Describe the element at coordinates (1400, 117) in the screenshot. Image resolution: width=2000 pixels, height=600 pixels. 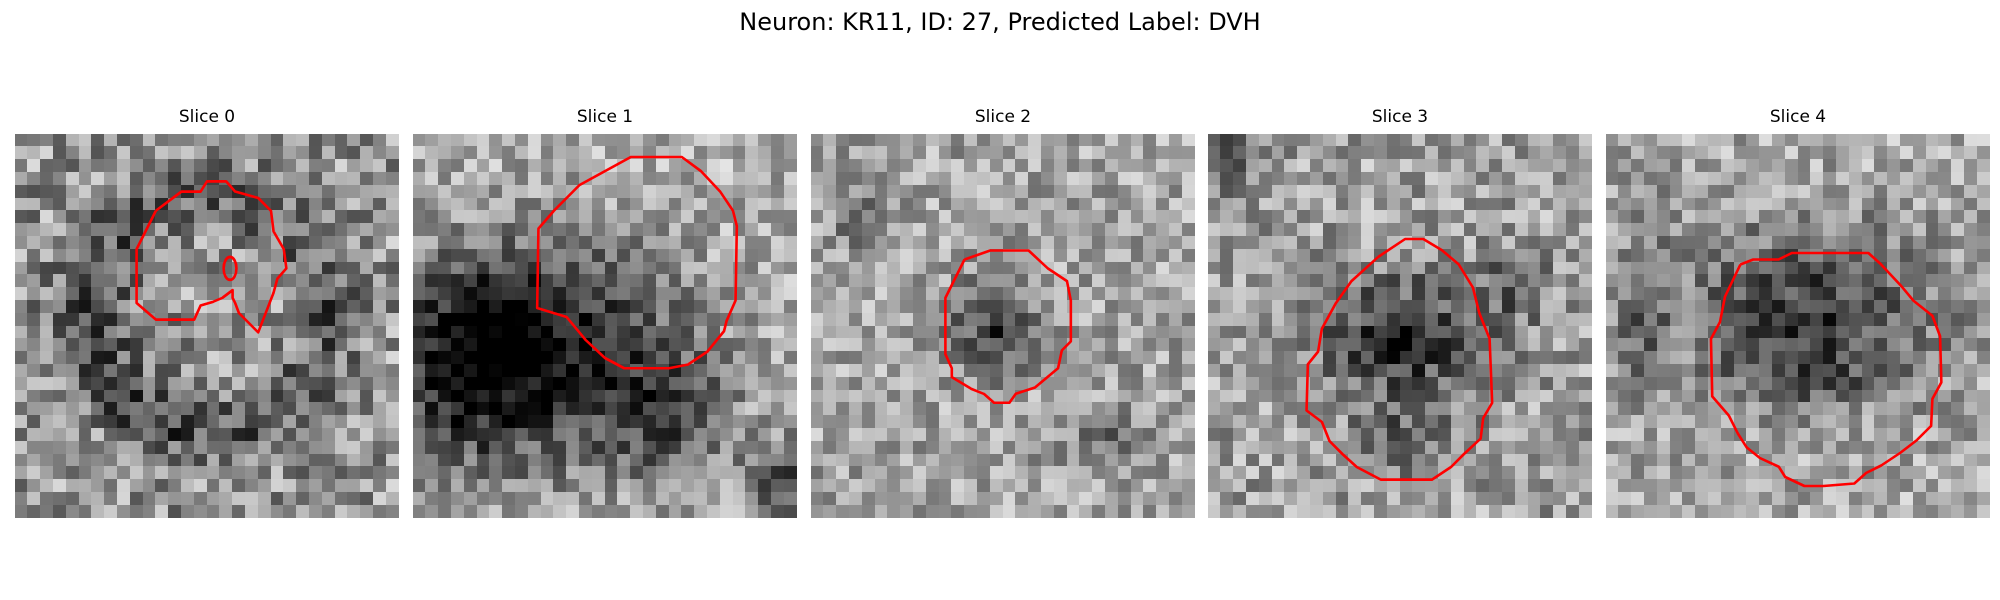
I see `slice-title: Slice 3` at that location.